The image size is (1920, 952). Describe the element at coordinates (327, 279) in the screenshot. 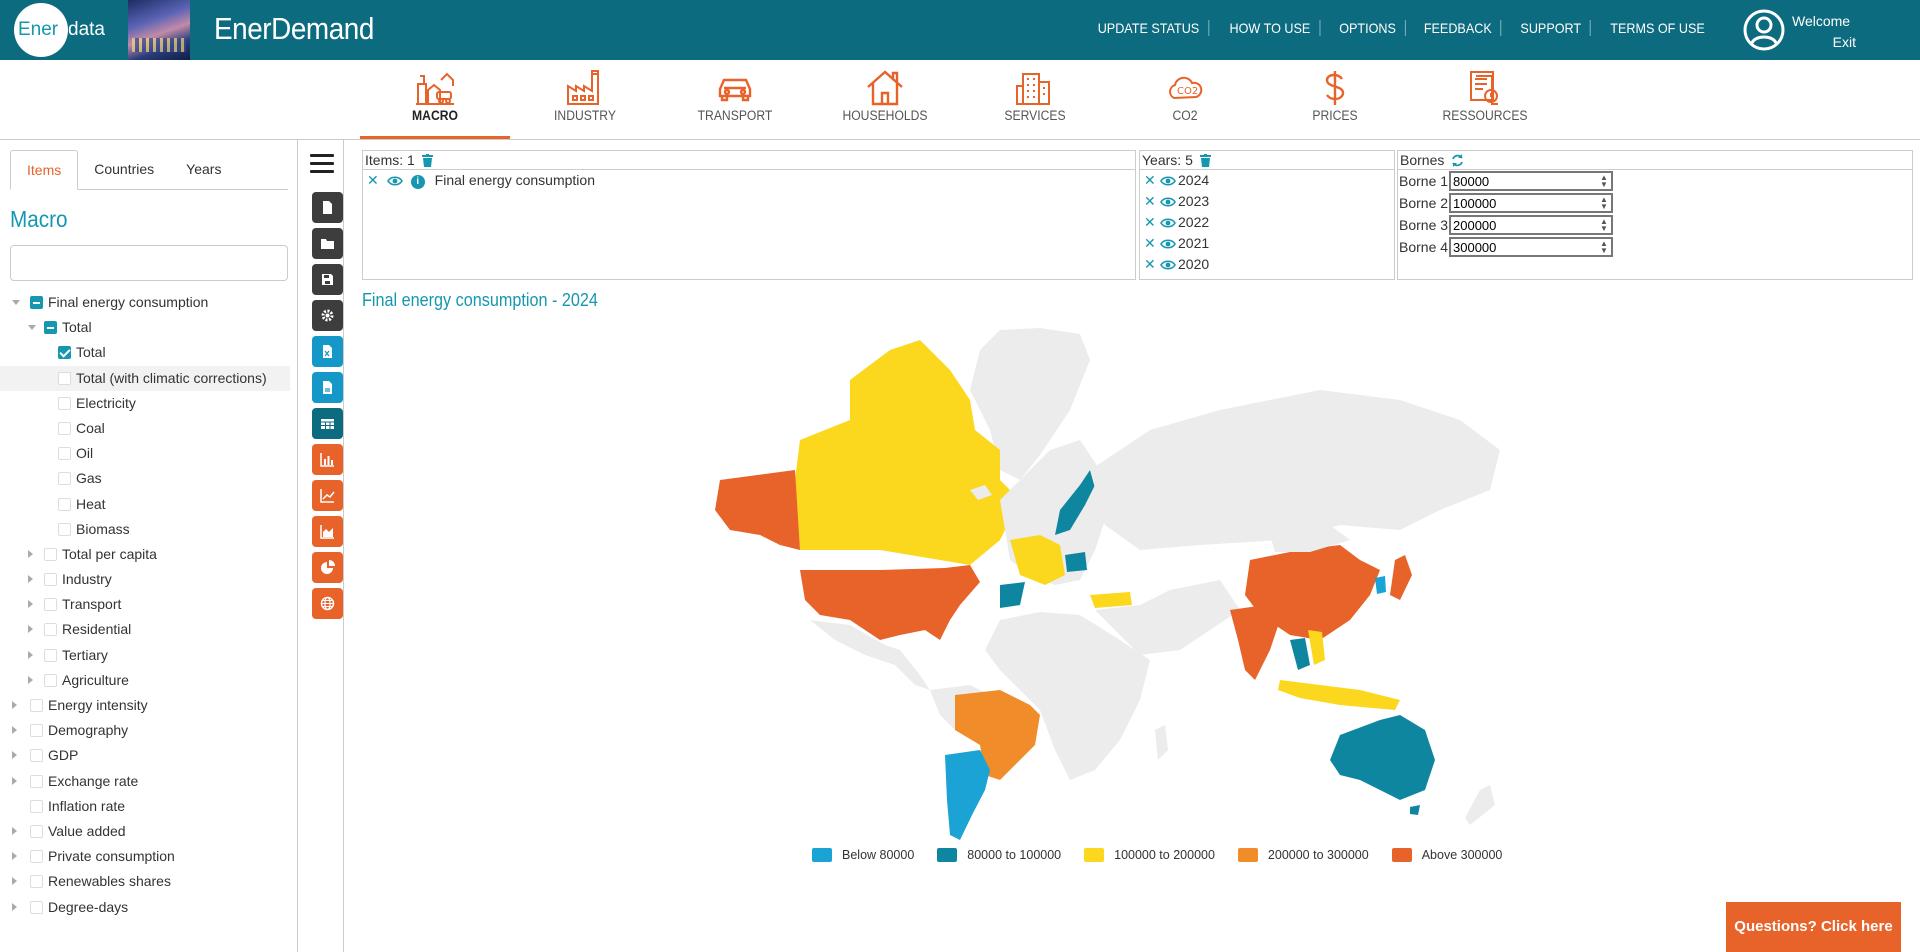

I see `save-button` at that location.